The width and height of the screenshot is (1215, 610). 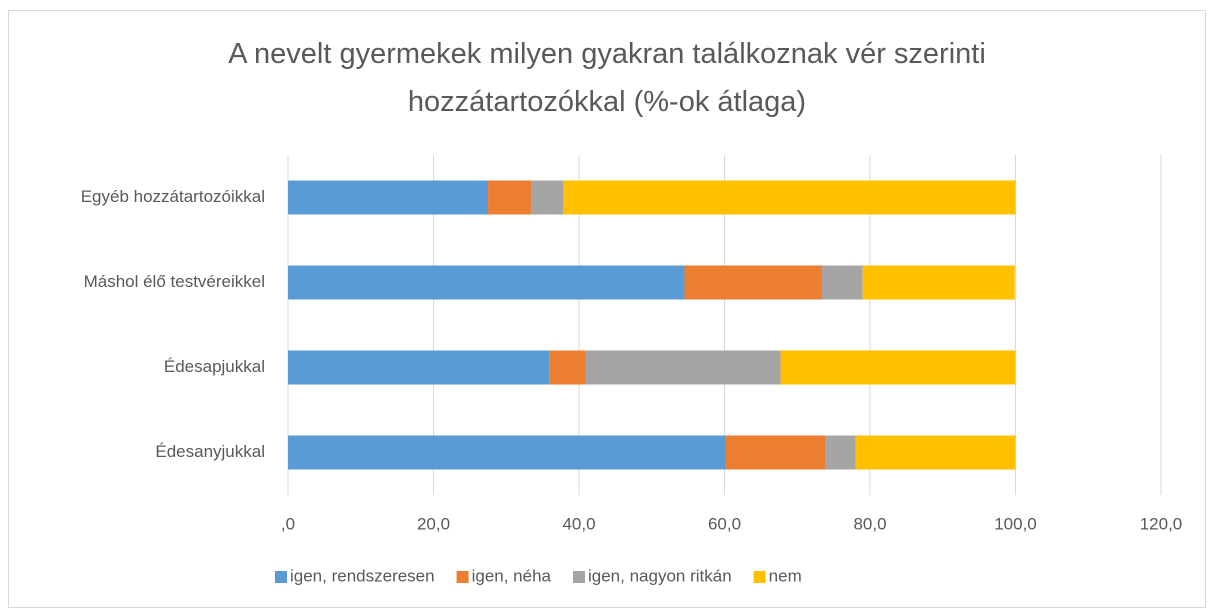 I want to click on x-tick-label: 60,0, so click(x=724, y=523).